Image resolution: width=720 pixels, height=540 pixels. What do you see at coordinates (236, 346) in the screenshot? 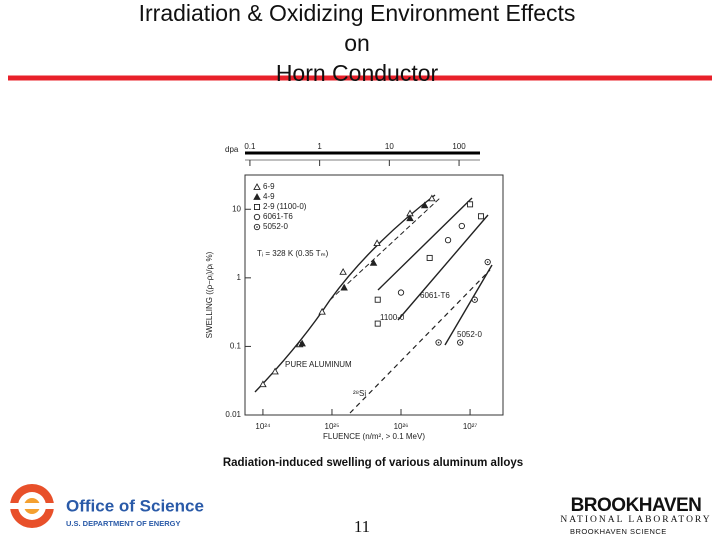
I see `y-tick-label: 0.1` at bounding box center [236, 346].